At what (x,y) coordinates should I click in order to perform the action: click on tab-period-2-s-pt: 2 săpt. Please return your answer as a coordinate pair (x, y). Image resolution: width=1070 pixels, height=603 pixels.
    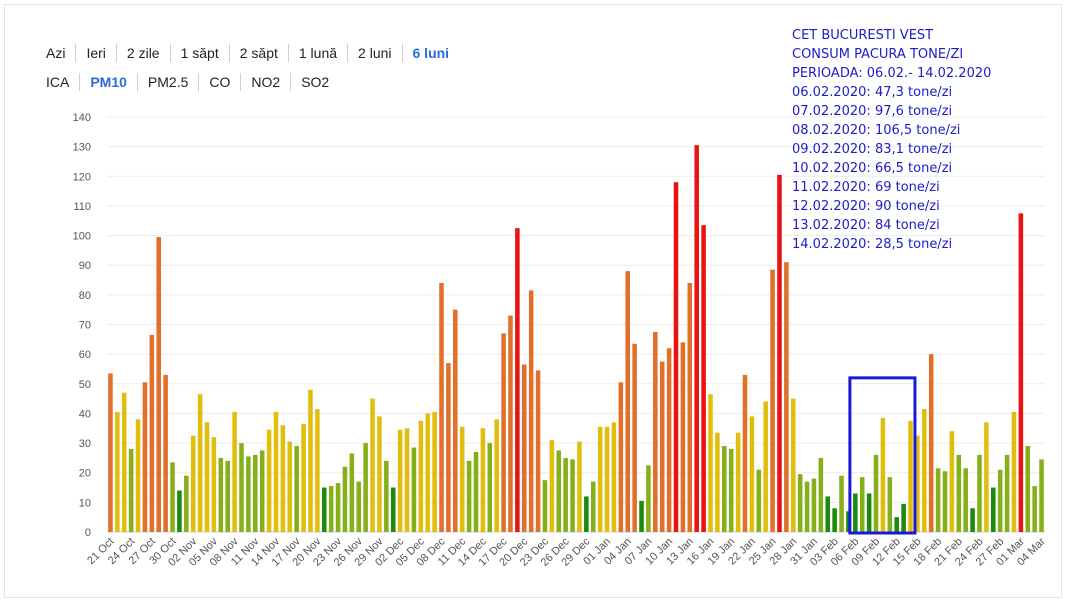
    Looking at the image, I should click on (258, 53).